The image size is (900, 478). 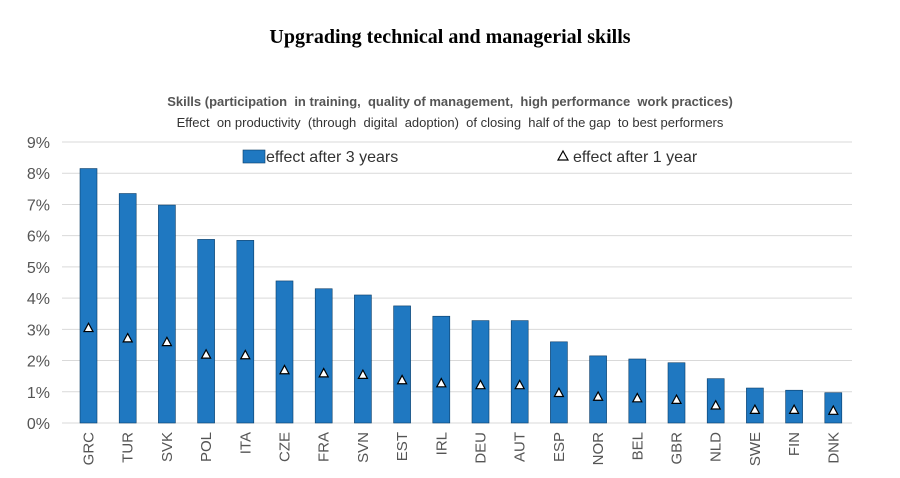 I want to click on y-tick-label: 8%, so click(x=38, y=174).